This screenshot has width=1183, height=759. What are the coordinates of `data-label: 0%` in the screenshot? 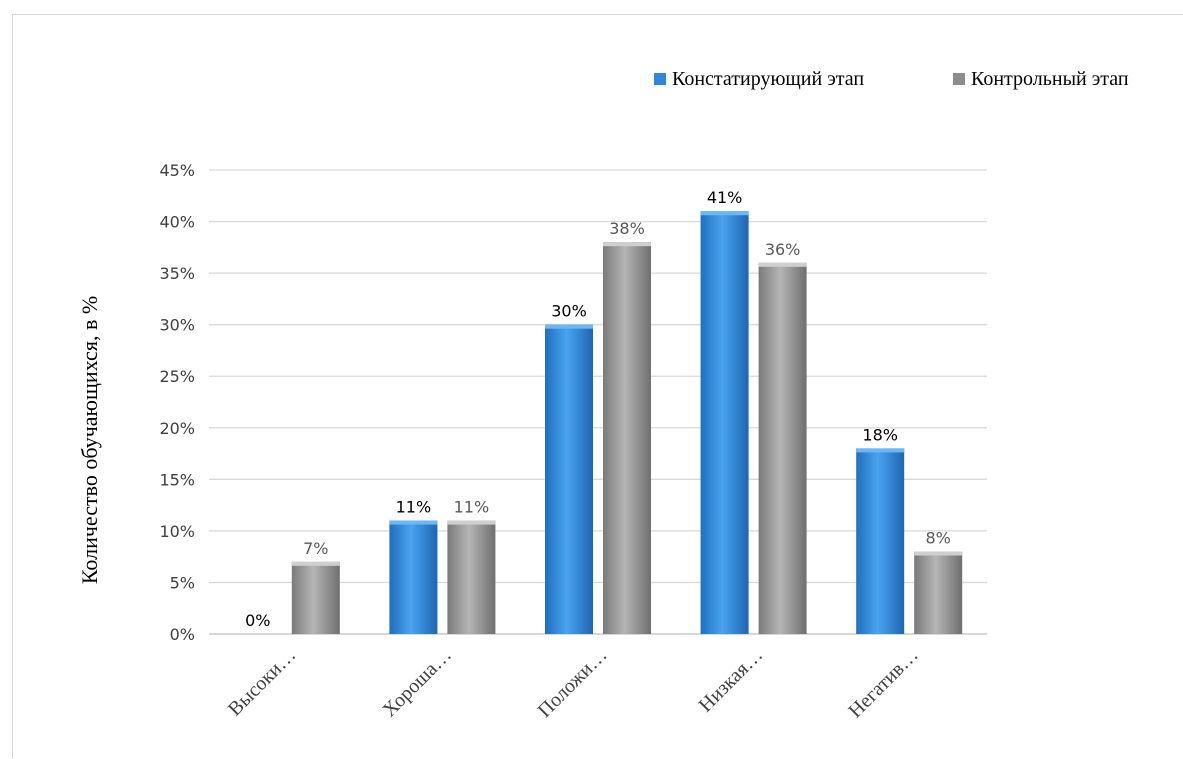 It's located at (257, 620).